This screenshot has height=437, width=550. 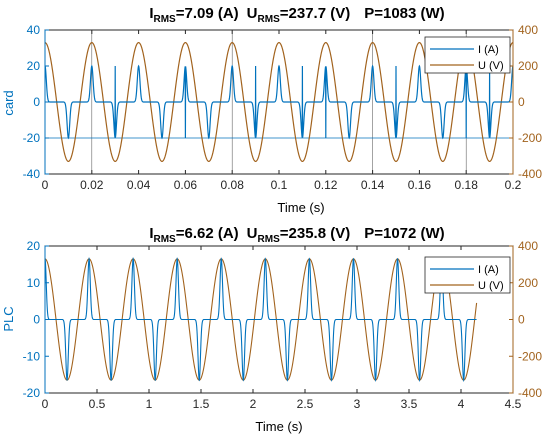 What do you see at coordinates (491, 286) in the screenshot?
I see `chart-bottom-legend-label-voltage: U (V)` at bounding box center [491, 286].